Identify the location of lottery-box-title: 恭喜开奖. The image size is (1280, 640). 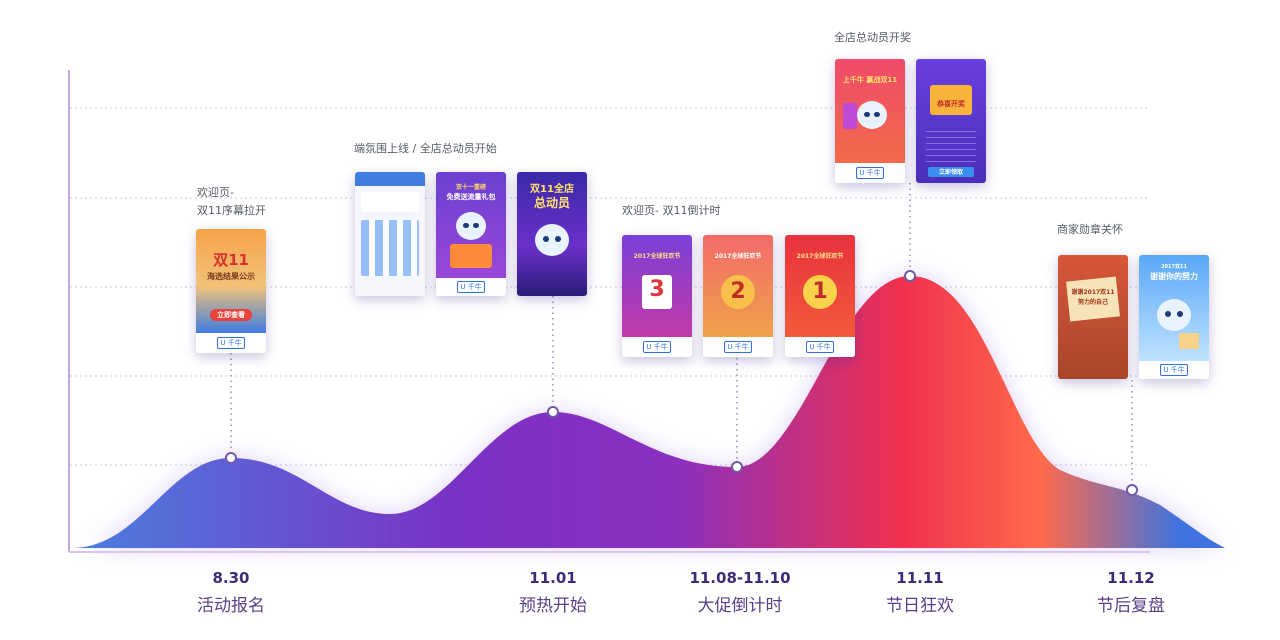
(951, 104).